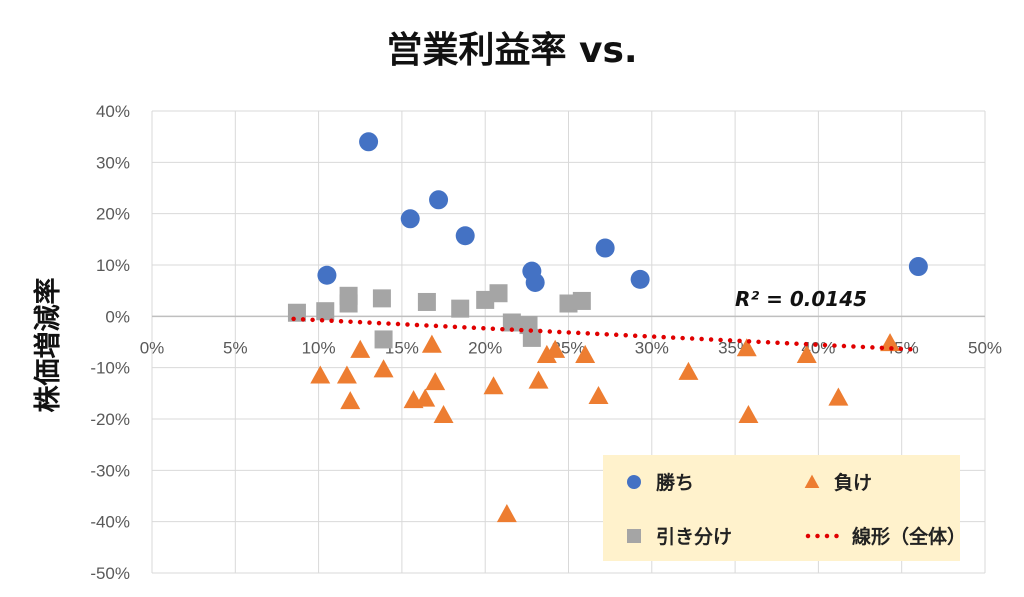  Describe the element at coordinates (117, 316) in the screenshot. I see `y-tick-label: 0%` at that location.